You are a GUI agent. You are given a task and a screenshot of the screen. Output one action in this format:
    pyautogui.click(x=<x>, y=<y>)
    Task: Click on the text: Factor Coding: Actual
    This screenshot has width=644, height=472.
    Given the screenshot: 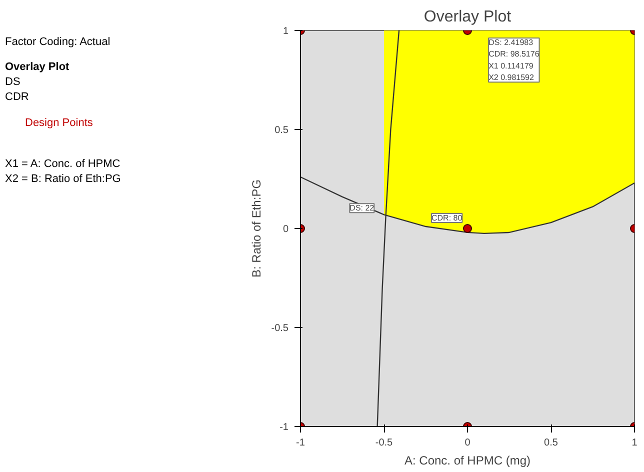 What is the action you would take?
    pyautogui.click(x=57, y=42)
    